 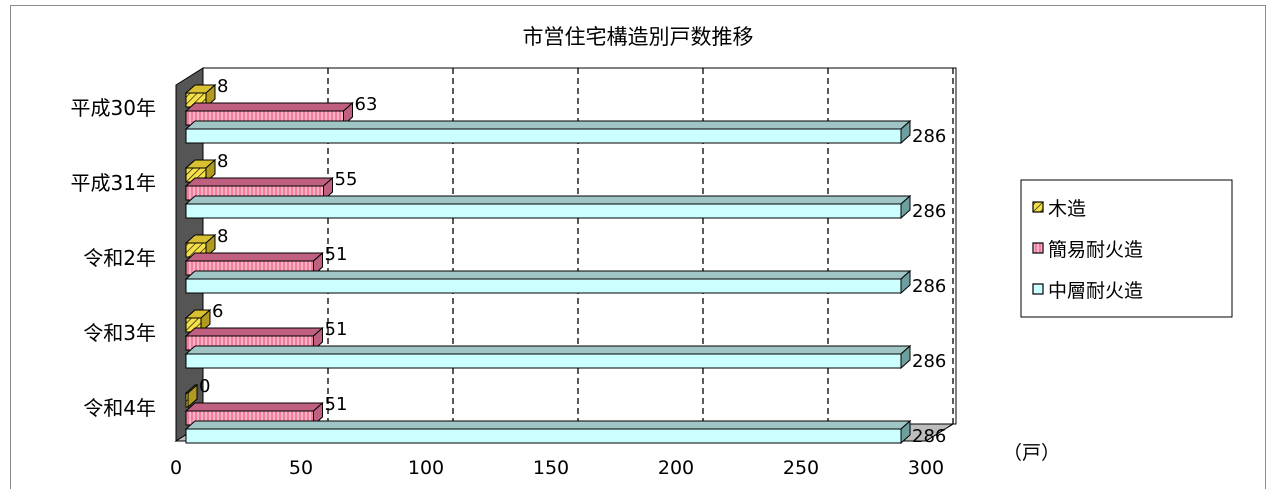 What do you see at coordinates (217, 311) in the screenshot?
I see `data-label: 6` at bounding box center [217, 311].